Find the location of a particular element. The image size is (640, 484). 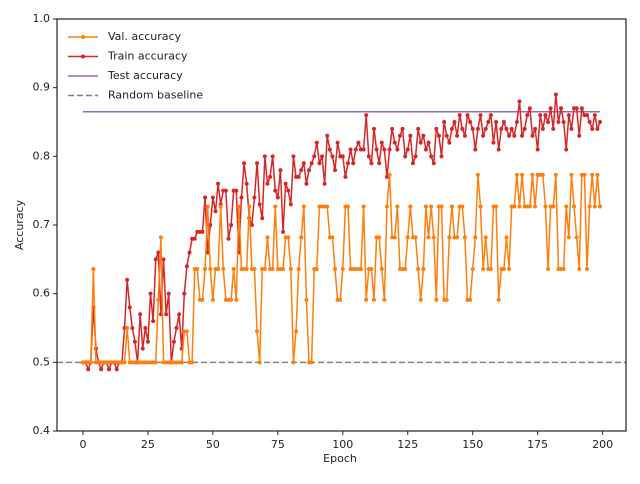

legend-label: Val. accuracy is located at coordinates (145, 36).